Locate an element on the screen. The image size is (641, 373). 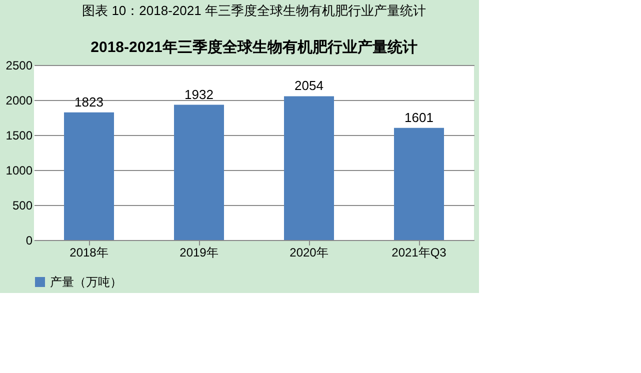
y-tick-label: 0 is located at coordinates (29, 241).